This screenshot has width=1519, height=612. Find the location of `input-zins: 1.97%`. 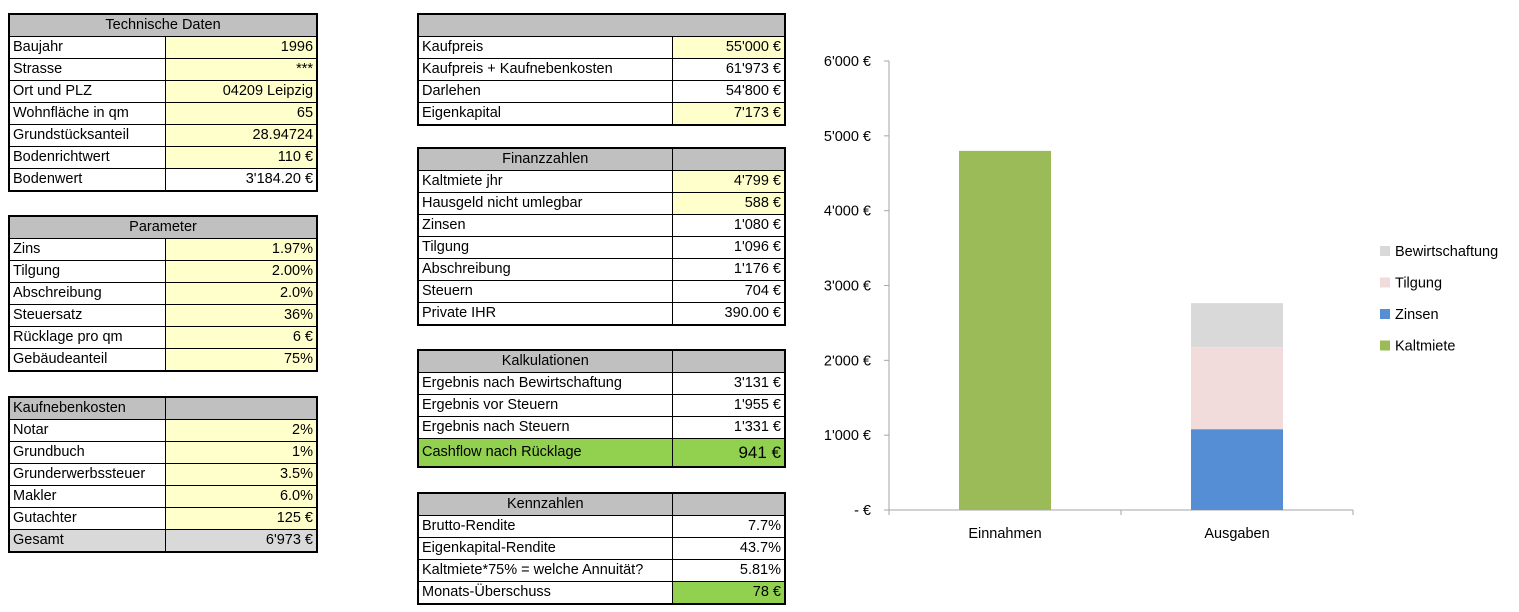

input-zins: 1.97% is located at coordinates (241, 249).